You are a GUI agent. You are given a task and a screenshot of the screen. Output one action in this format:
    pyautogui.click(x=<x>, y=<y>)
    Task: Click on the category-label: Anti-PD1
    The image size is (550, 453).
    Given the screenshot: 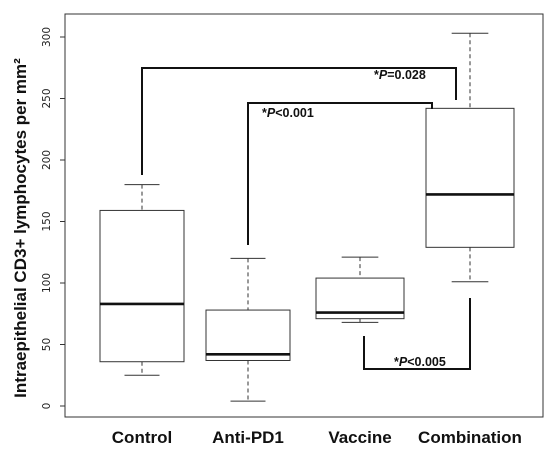 What is the action you would take?
    pyautogui.click(x=248, y=437)
    